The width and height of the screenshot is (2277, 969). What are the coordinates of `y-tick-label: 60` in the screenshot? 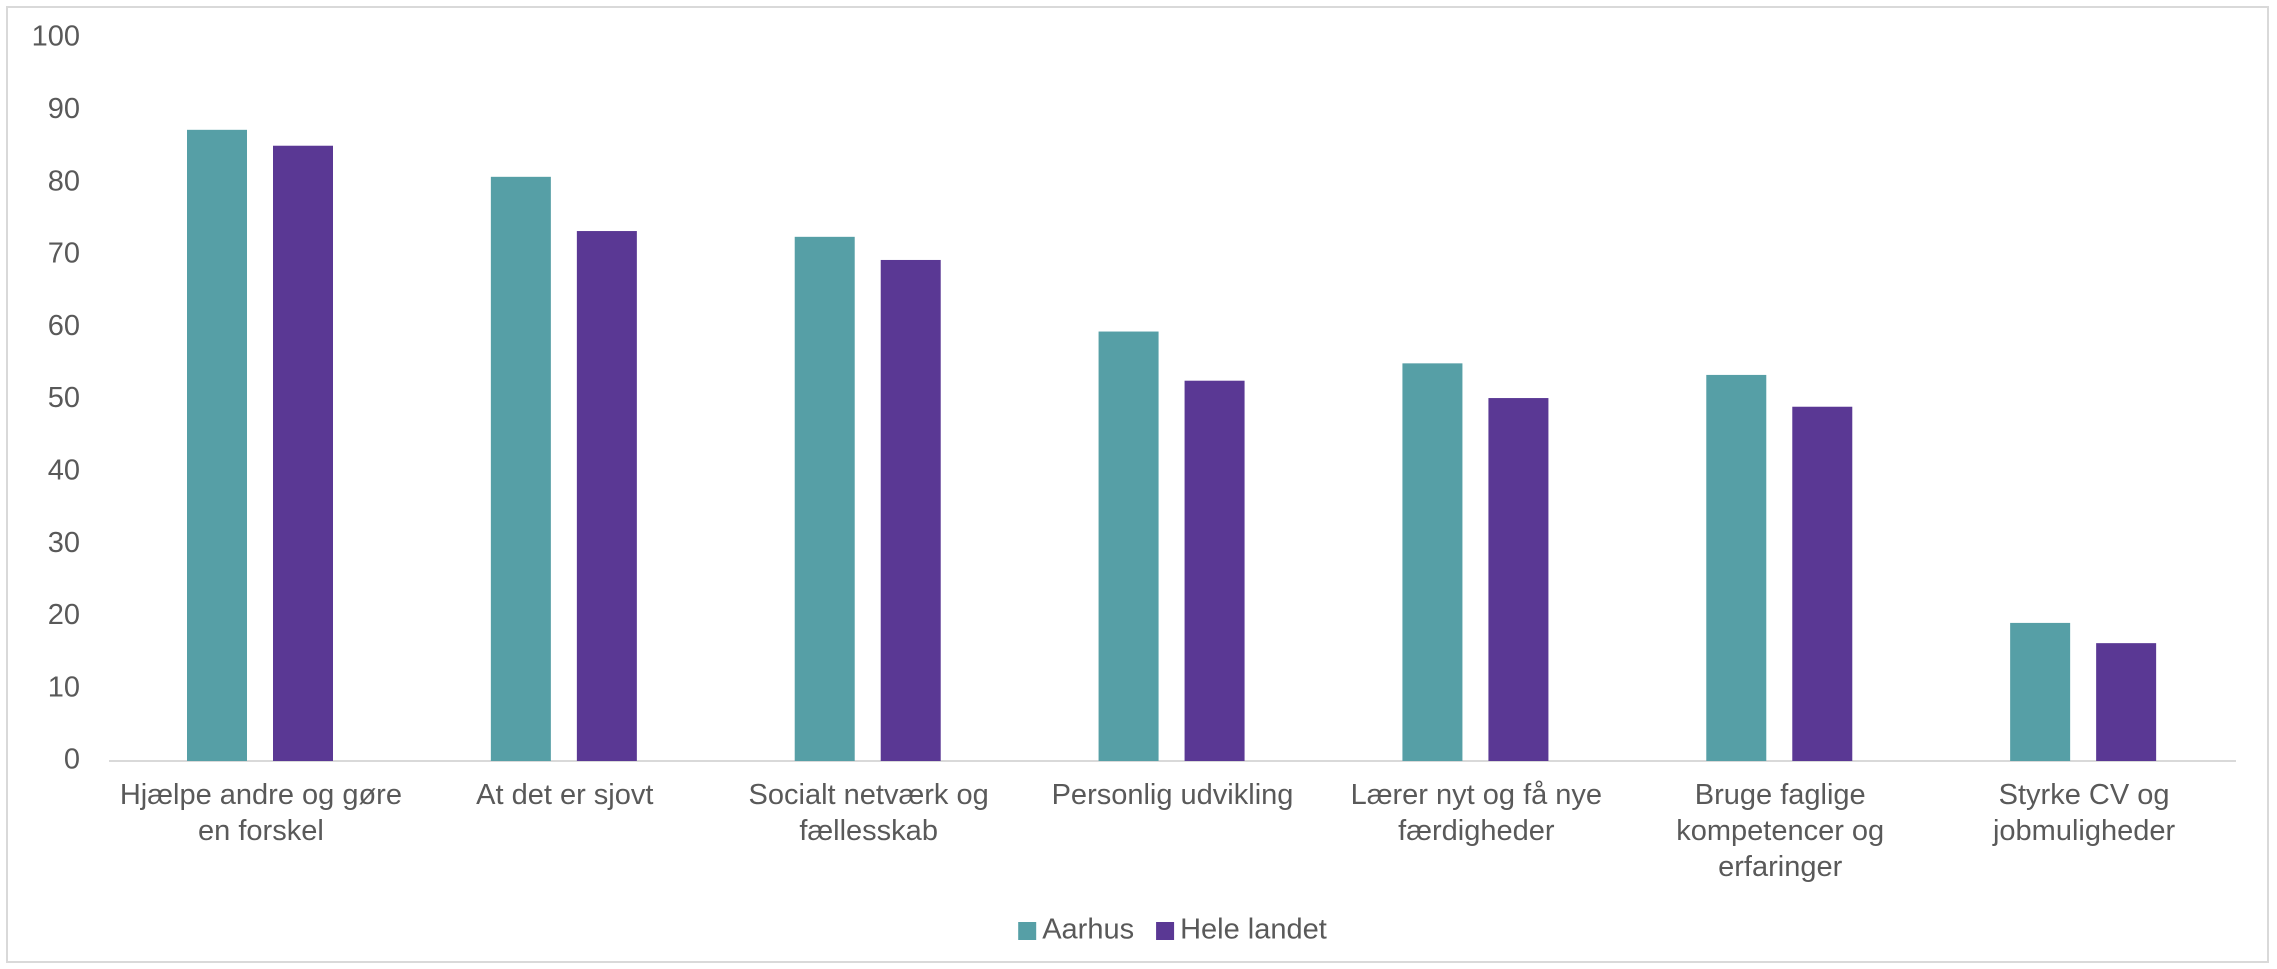 It's located at (64, 326).